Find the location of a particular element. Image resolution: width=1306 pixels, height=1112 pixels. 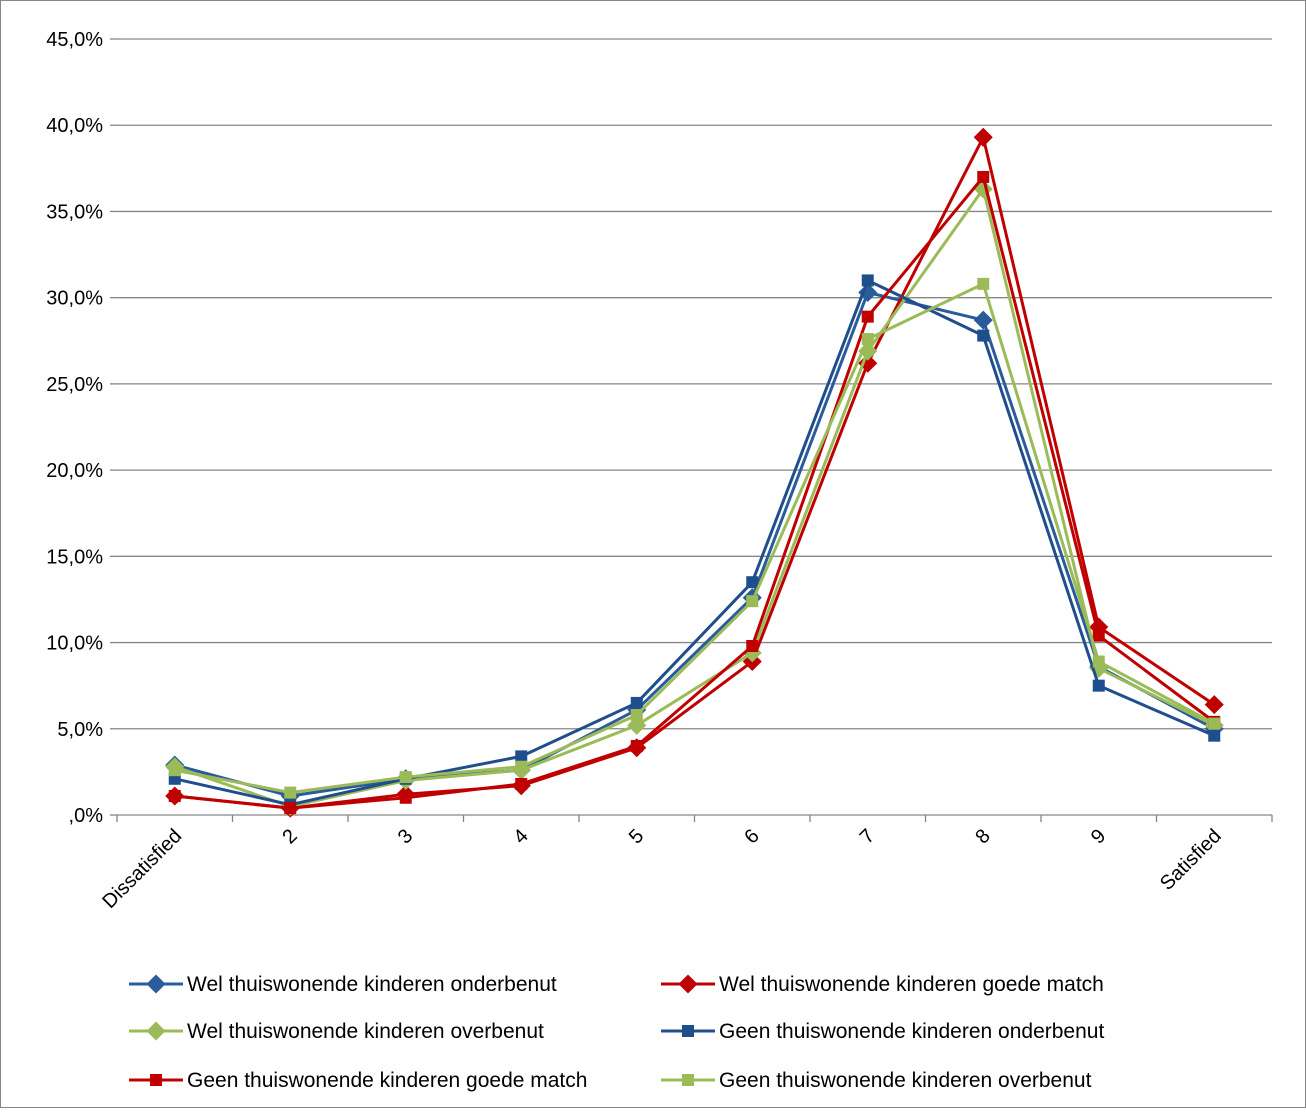

x-tick-label: 8 is located at coordinates (982, 836).